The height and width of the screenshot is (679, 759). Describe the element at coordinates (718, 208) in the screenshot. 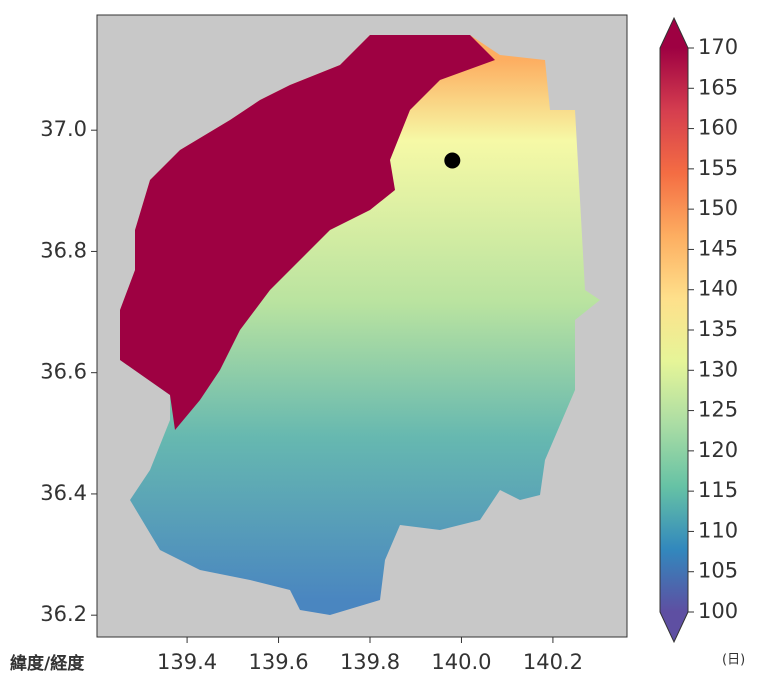

I see `colorbar-tick-label: 150` at that location.